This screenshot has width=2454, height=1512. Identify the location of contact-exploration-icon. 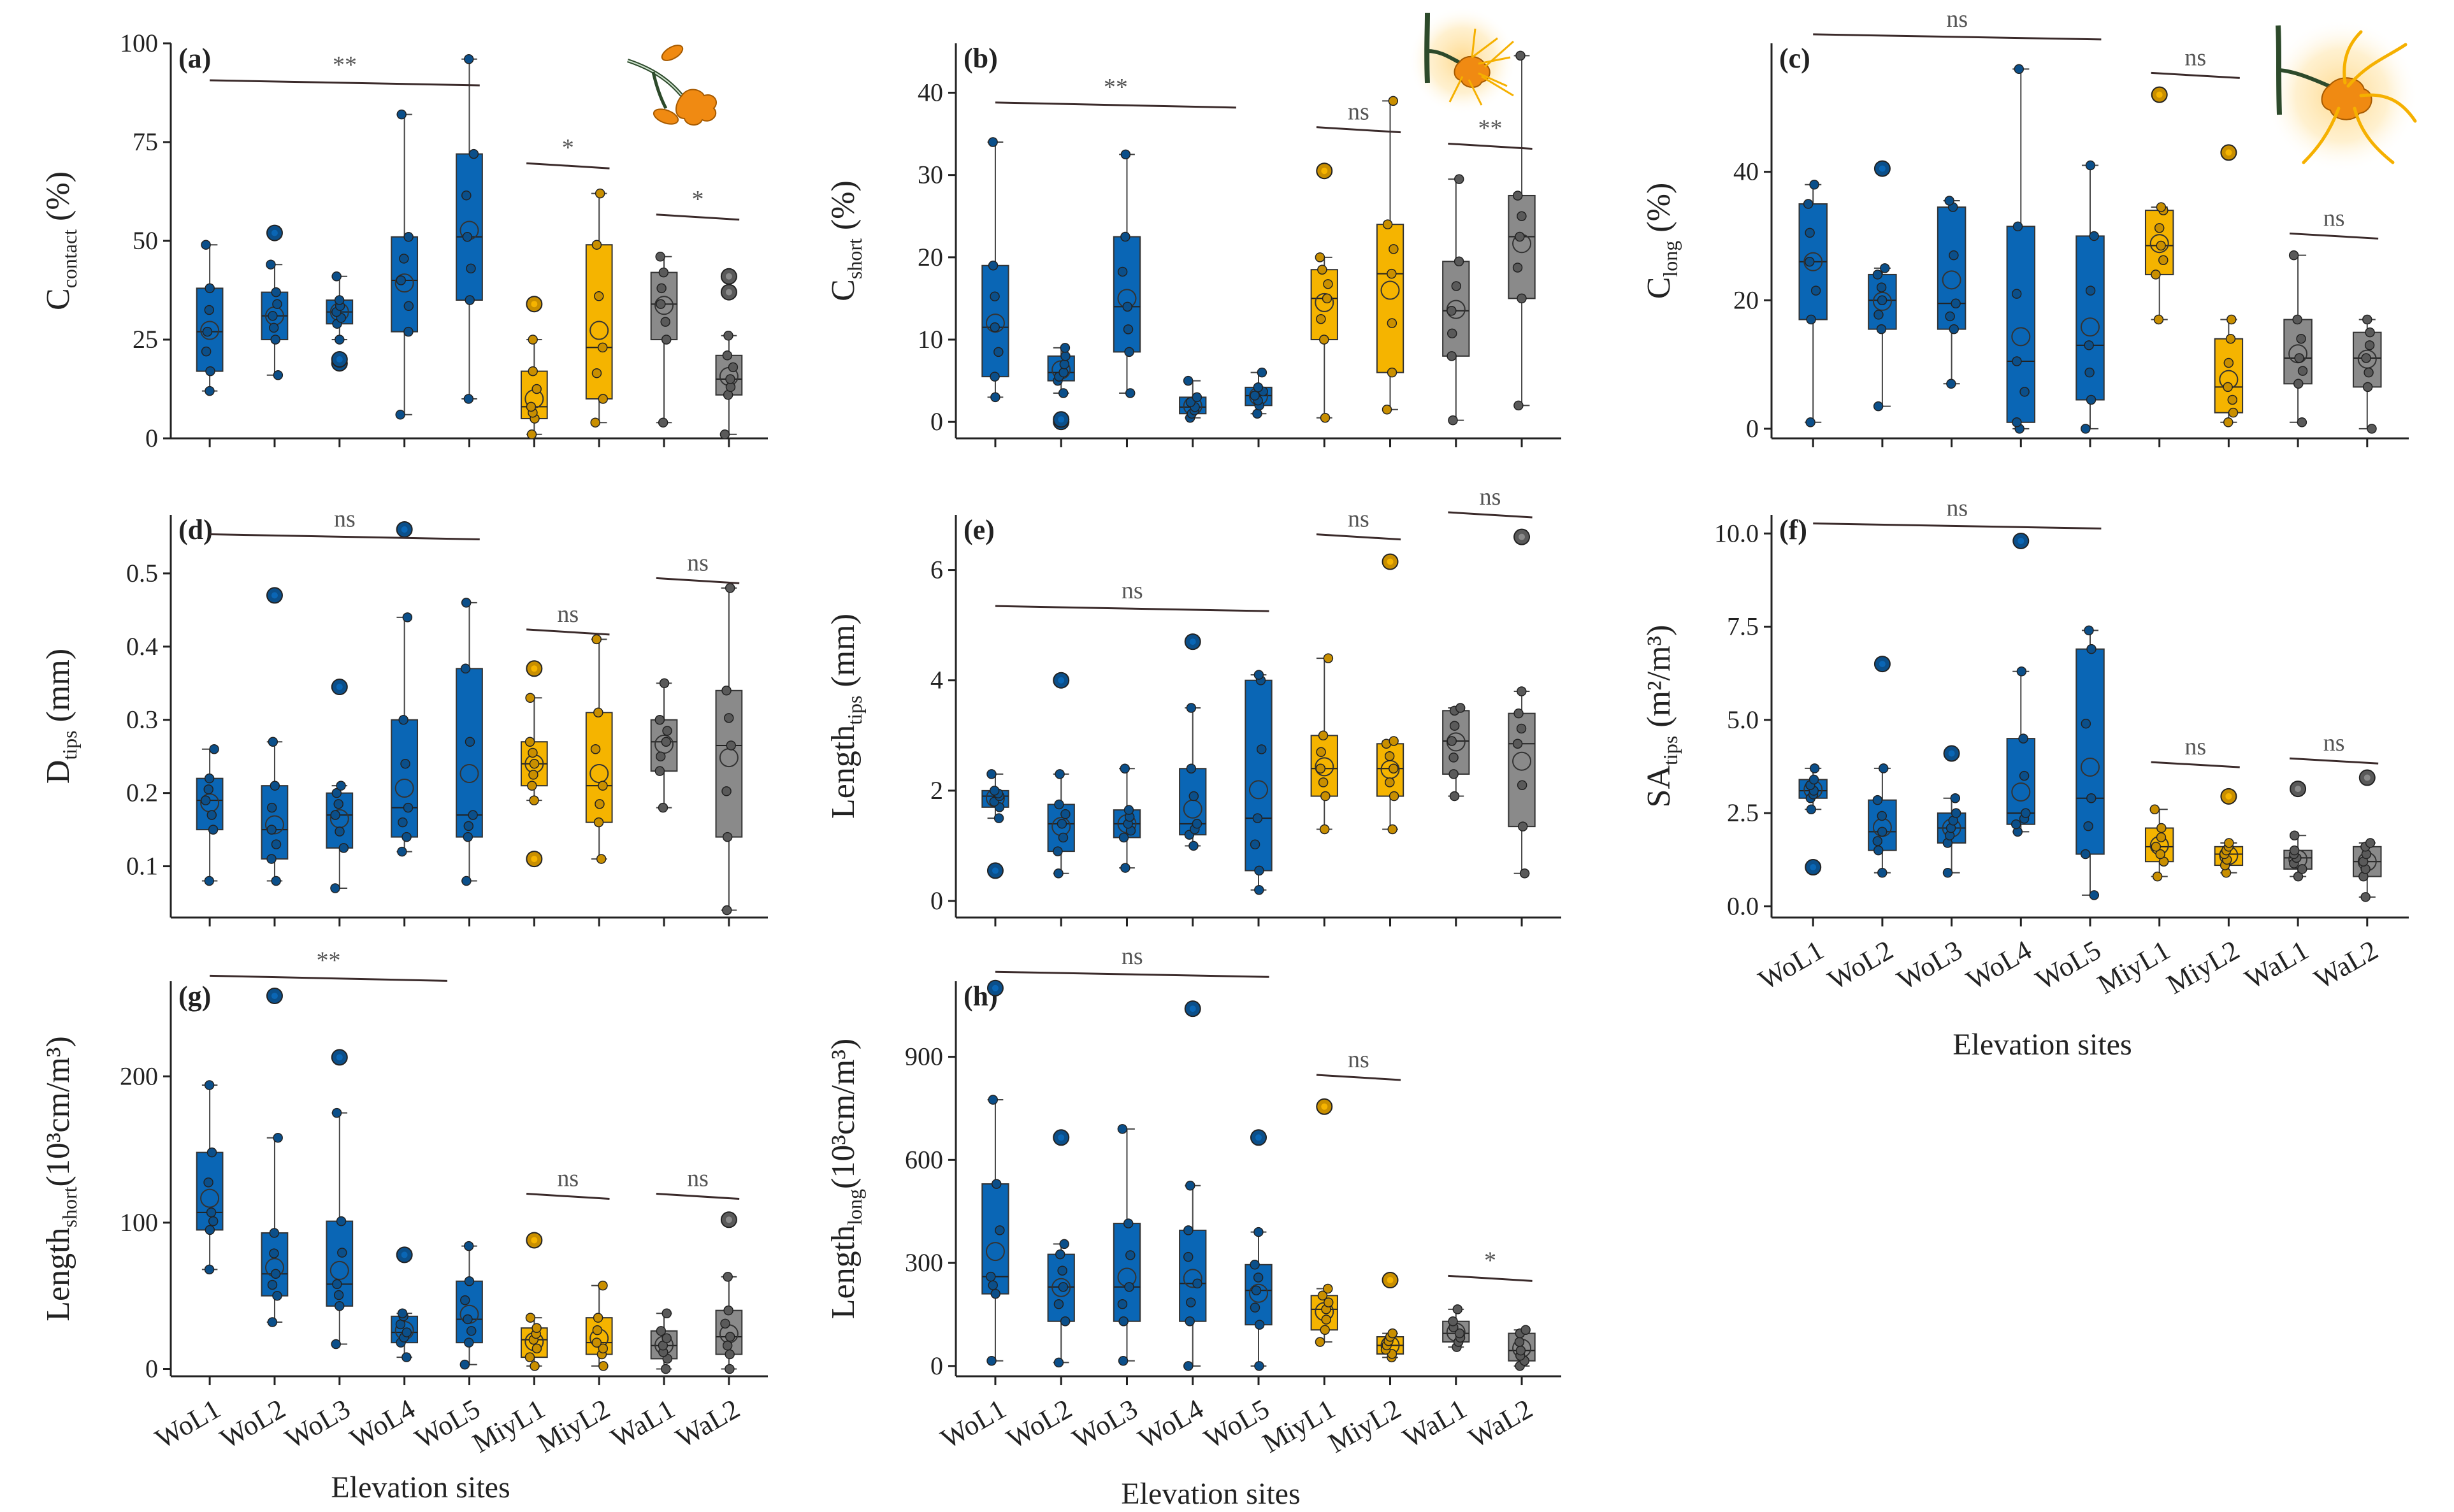
(672, 85).